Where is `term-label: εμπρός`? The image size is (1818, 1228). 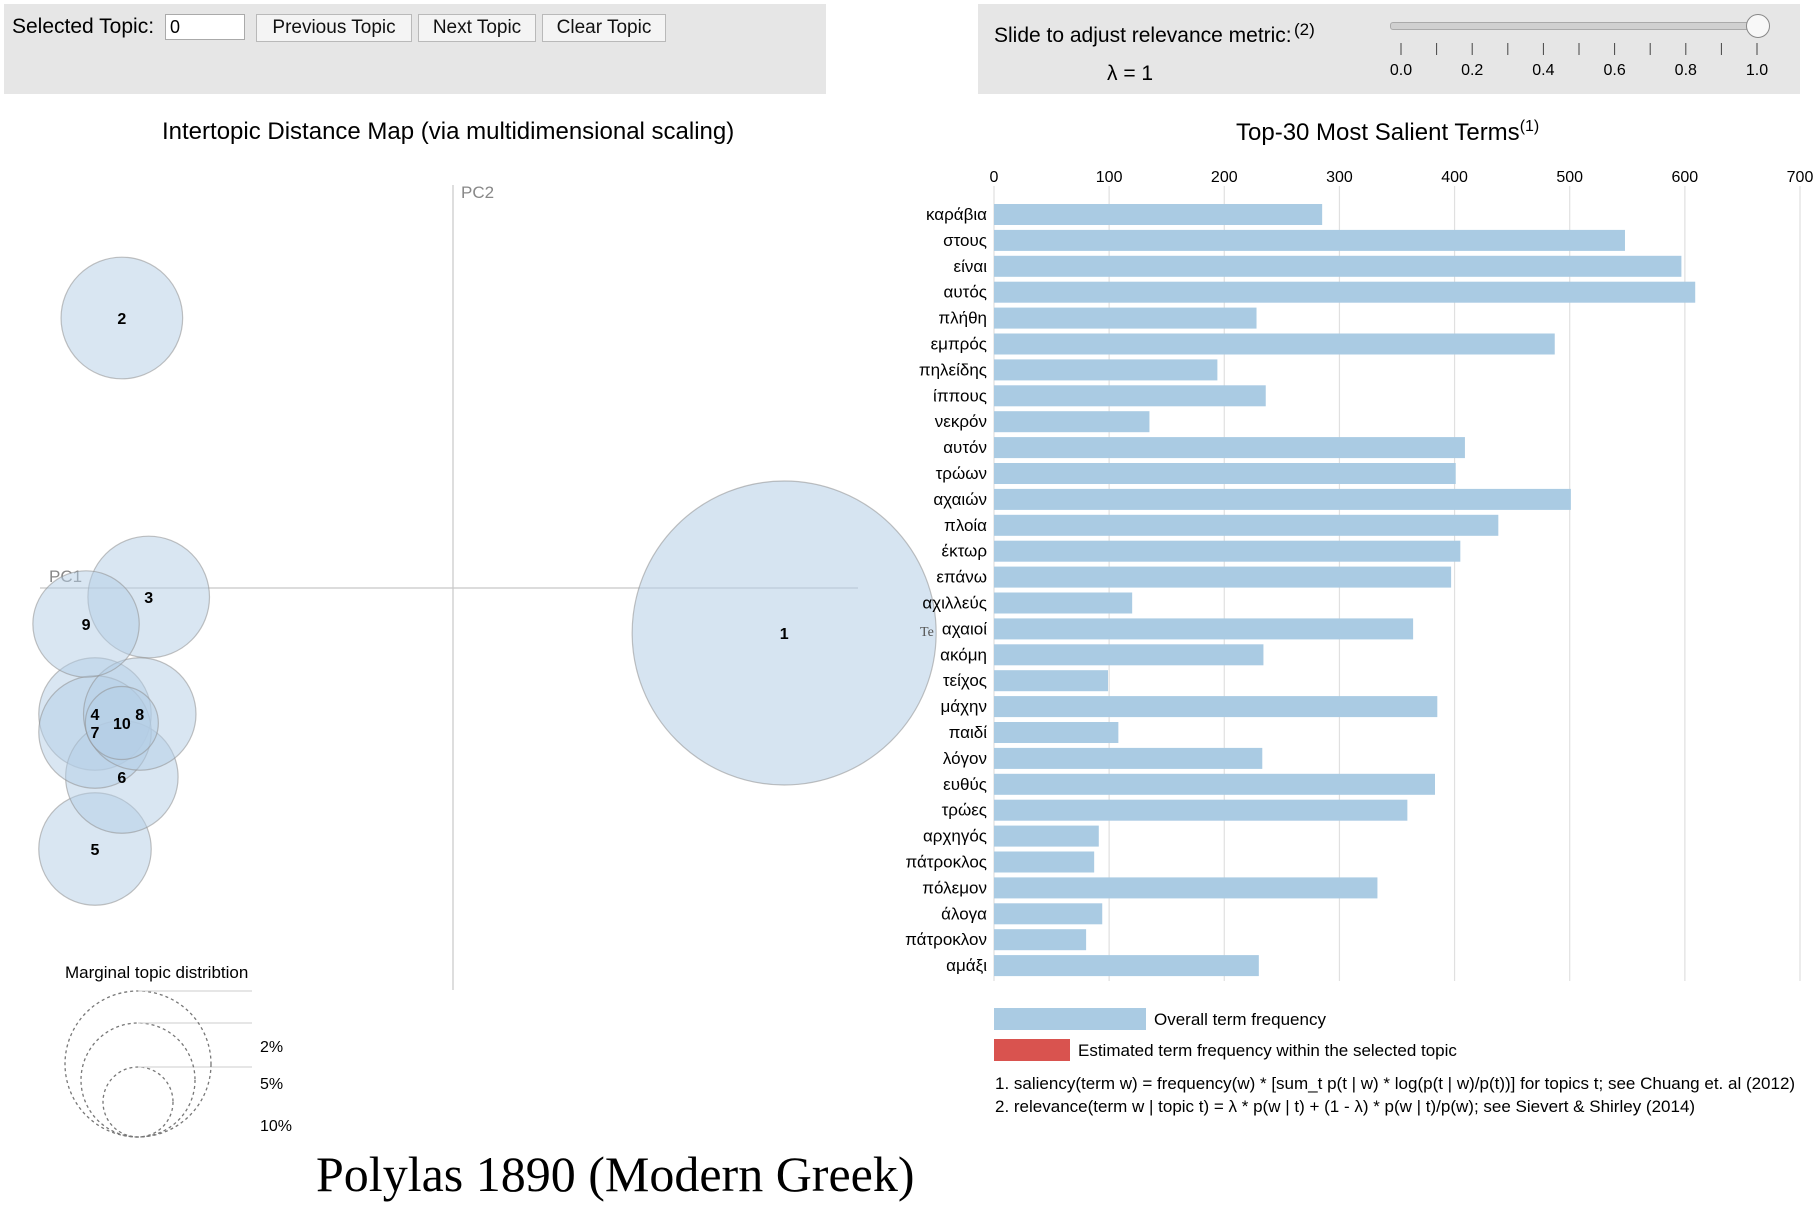 term-label: εμπρός is located at coordinates (959, 344).